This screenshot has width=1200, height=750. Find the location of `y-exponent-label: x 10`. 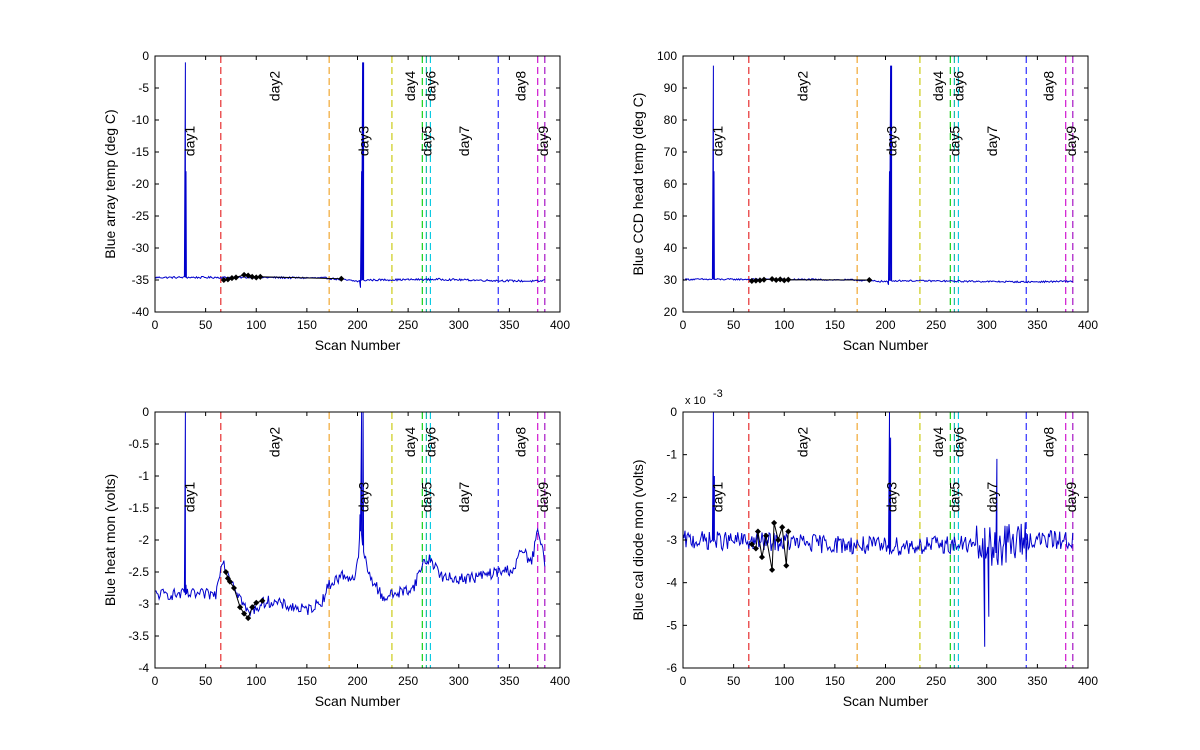

y-exponent-label: x 10 is located at coordinates (695, 401).